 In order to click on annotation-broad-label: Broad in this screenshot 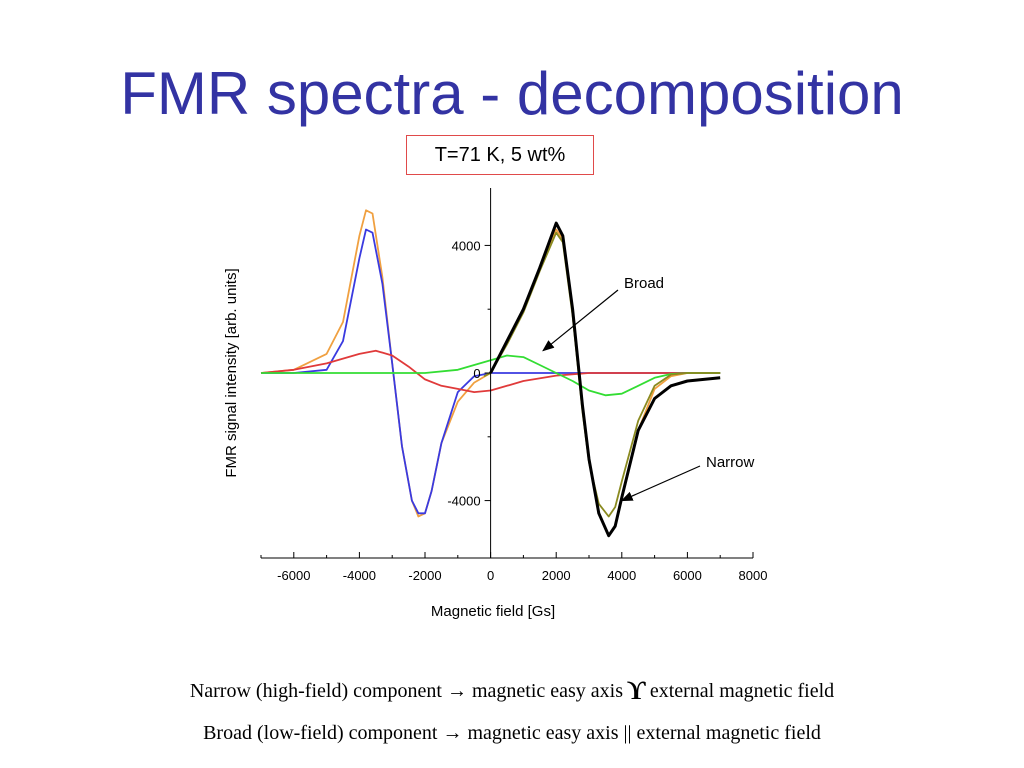, I will do `click(644, 283)`.